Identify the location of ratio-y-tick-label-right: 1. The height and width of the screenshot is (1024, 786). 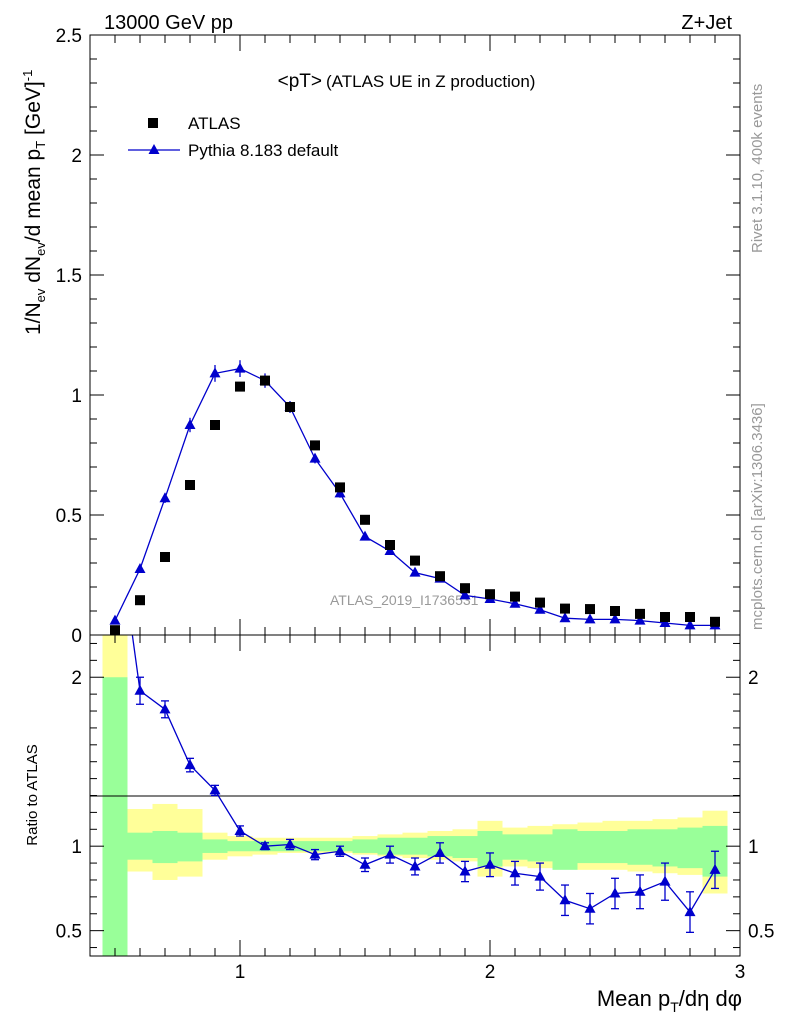
(753, 847).